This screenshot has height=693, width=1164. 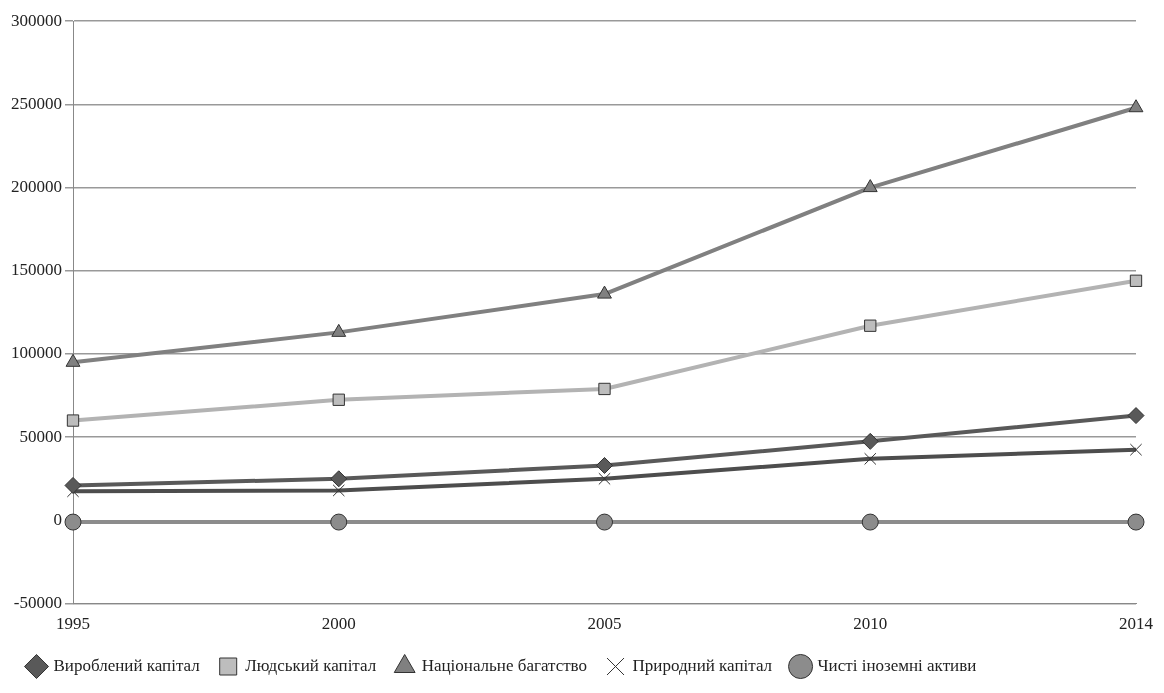 I want to click on y-tick-label: 300000, so click(x=36, y=20).